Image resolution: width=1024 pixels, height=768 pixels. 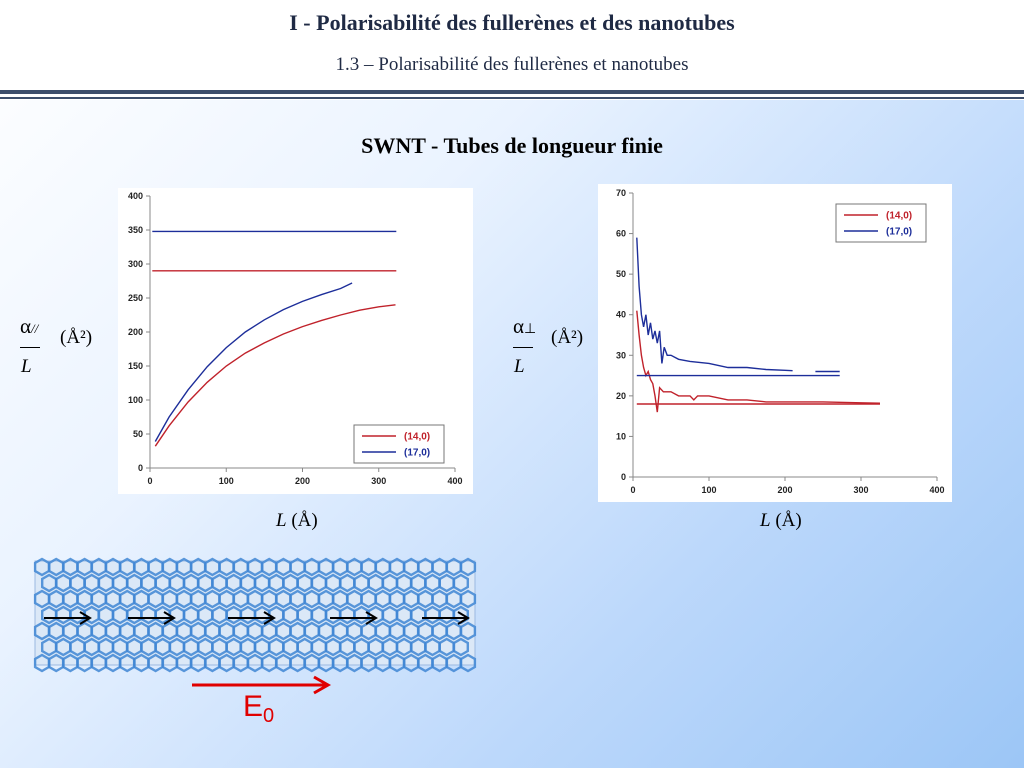 What do you see at coordinates (135, 230) in the screenshot?
I see `left-y-tick-label: 350` at bounding box center [135, 230].